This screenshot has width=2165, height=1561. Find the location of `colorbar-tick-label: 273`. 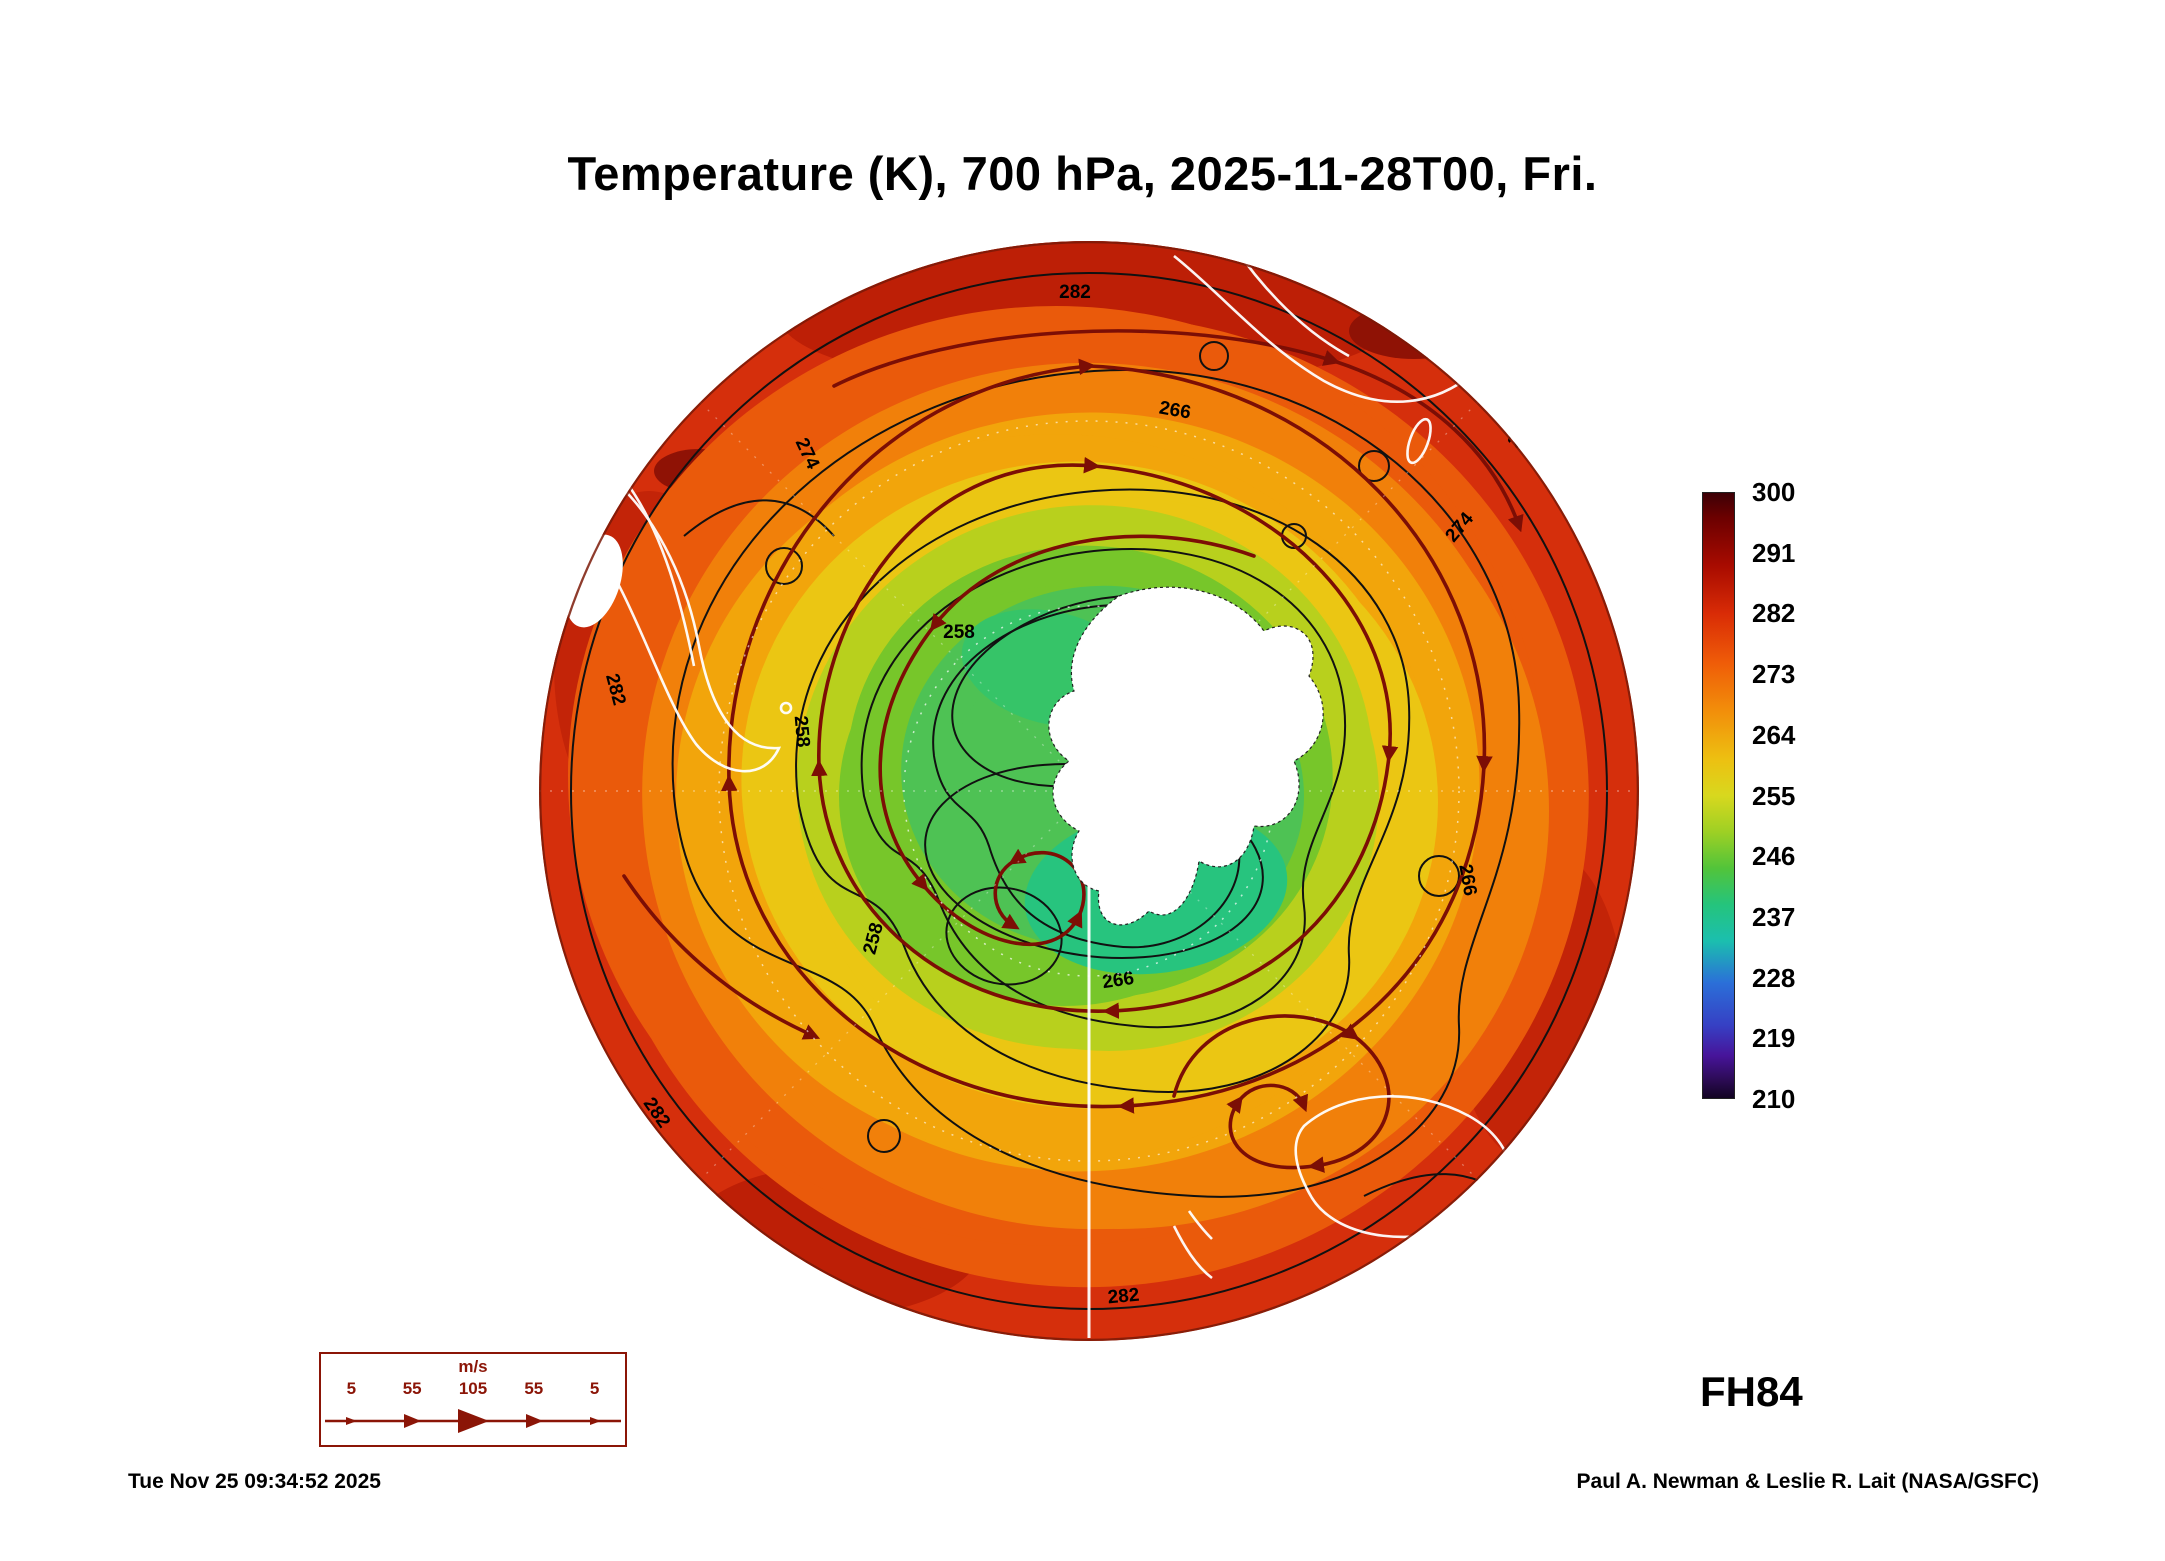

colorbar-tick-label: 273 is located at coordinates (1774, 674).